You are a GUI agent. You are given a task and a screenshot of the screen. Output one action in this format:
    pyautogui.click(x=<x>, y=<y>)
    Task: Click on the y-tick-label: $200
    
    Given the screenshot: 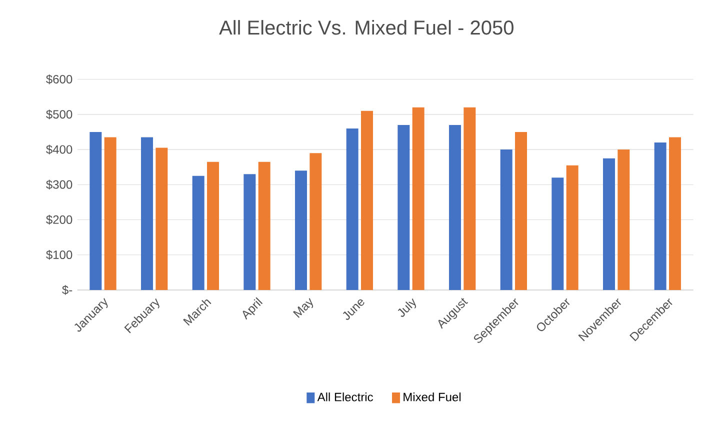 What is the action you would take?
    pyautogui.click(x=59, y=219)
    